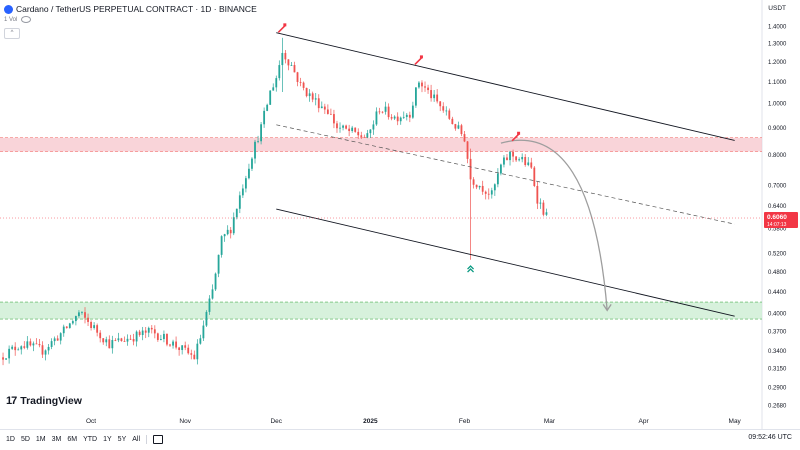 The width and height of the screenshot is (800, 450). What do you see at coordinates (11, 401) in the screenshot?
I see `tradingview-icon: 17` at bounding box center [11, 401].